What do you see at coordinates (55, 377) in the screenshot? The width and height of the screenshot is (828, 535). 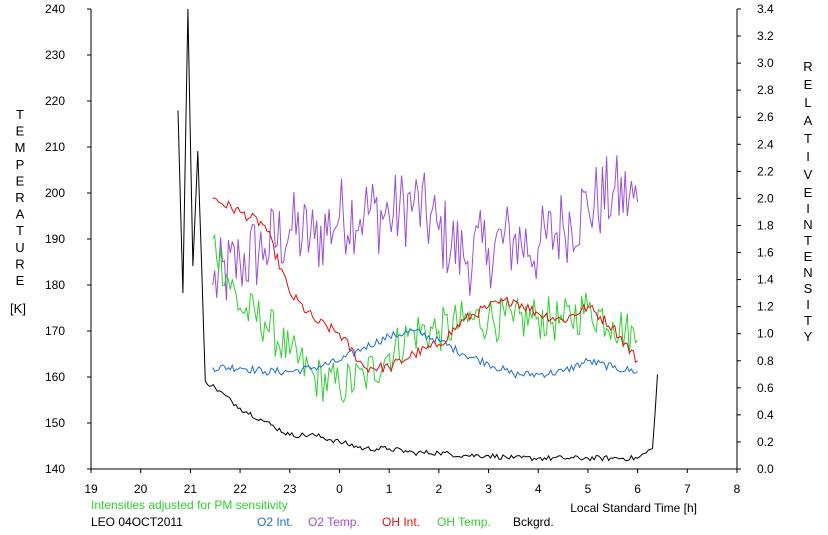 I see `left-tick-label: 160` at bounding box center [55, 377].